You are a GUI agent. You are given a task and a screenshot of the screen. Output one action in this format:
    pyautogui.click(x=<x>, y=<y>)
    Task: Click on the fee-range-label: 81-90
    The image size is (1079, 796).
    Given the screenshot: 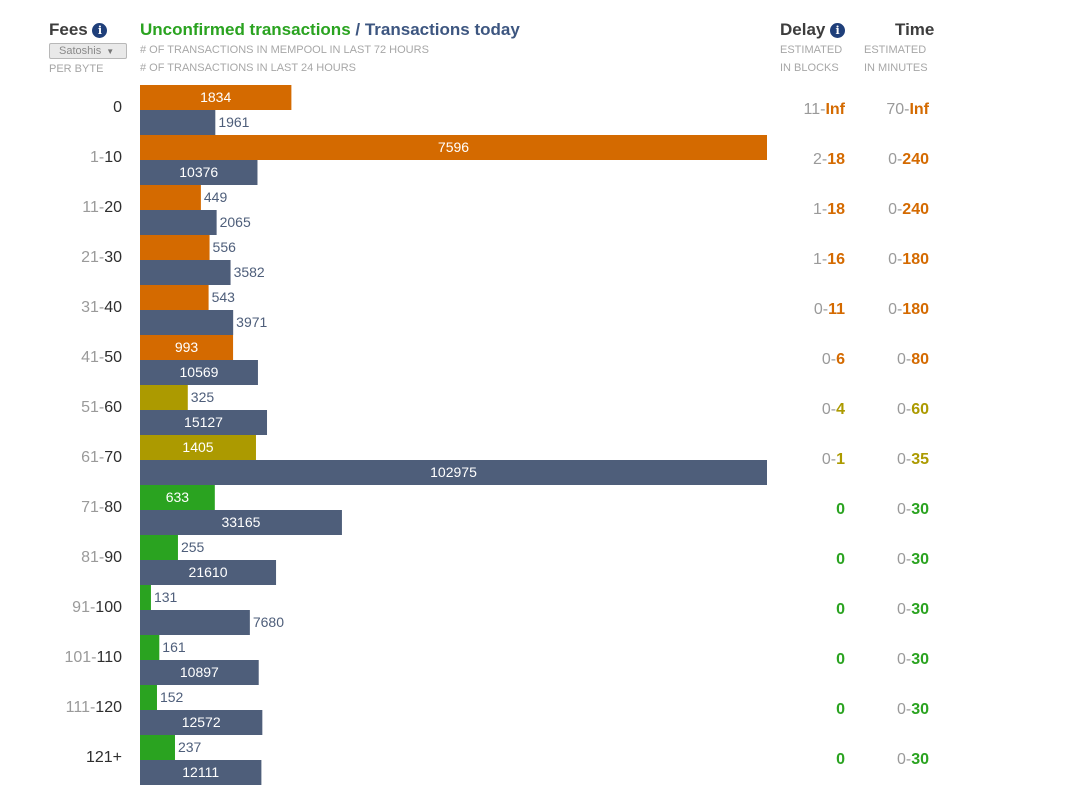 What is the action you would take?
    pyautogui.click(x=86, y=558)
    